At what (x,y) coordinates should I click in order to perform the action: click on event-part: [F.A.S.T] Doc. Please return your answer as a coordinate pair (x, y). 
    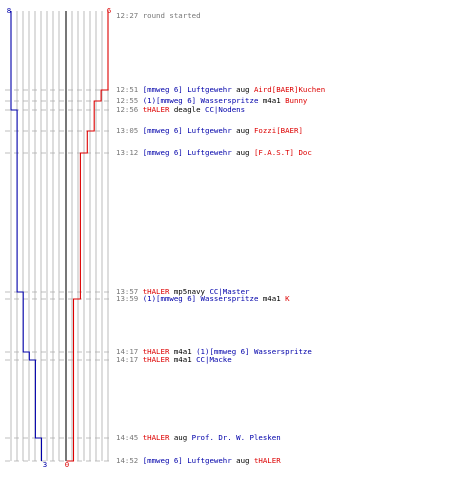
    Looking at the image, I should click on (283, 152).